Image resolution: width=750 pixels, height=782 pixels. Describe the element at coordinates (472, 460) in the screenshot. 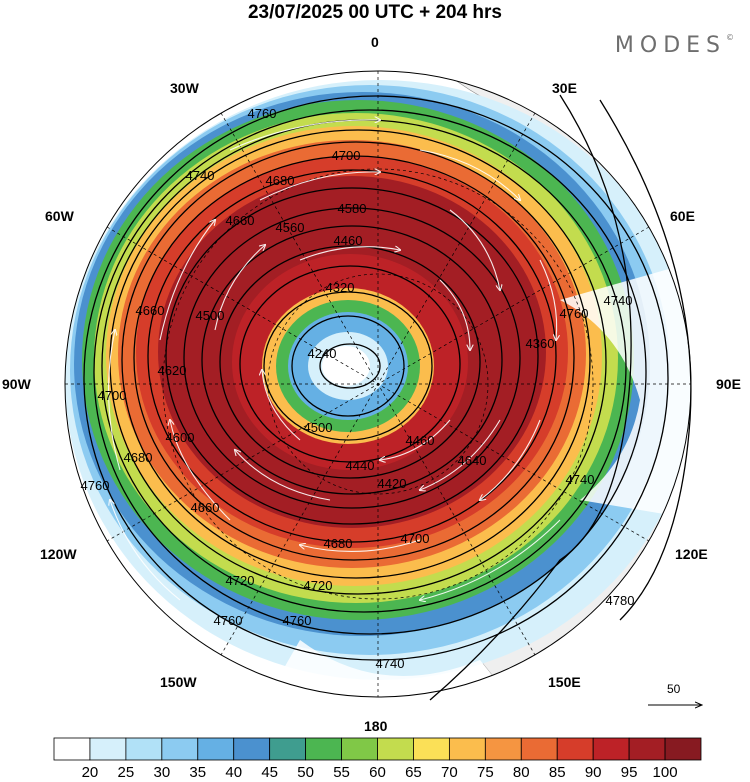

I see `contour-label: 4640` at that location.